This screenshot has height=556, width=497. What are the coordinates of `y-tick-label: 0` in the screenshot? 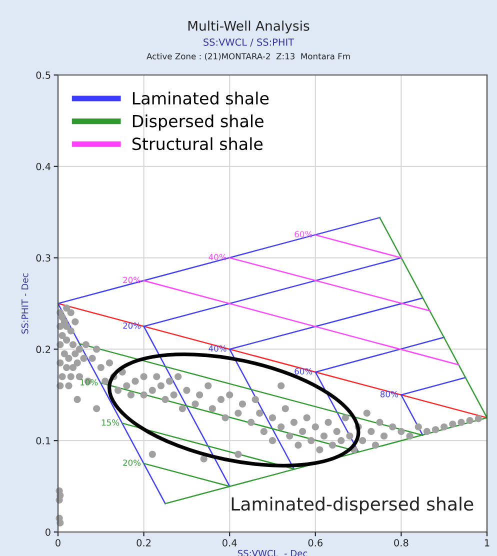 It's located at (48, 532).